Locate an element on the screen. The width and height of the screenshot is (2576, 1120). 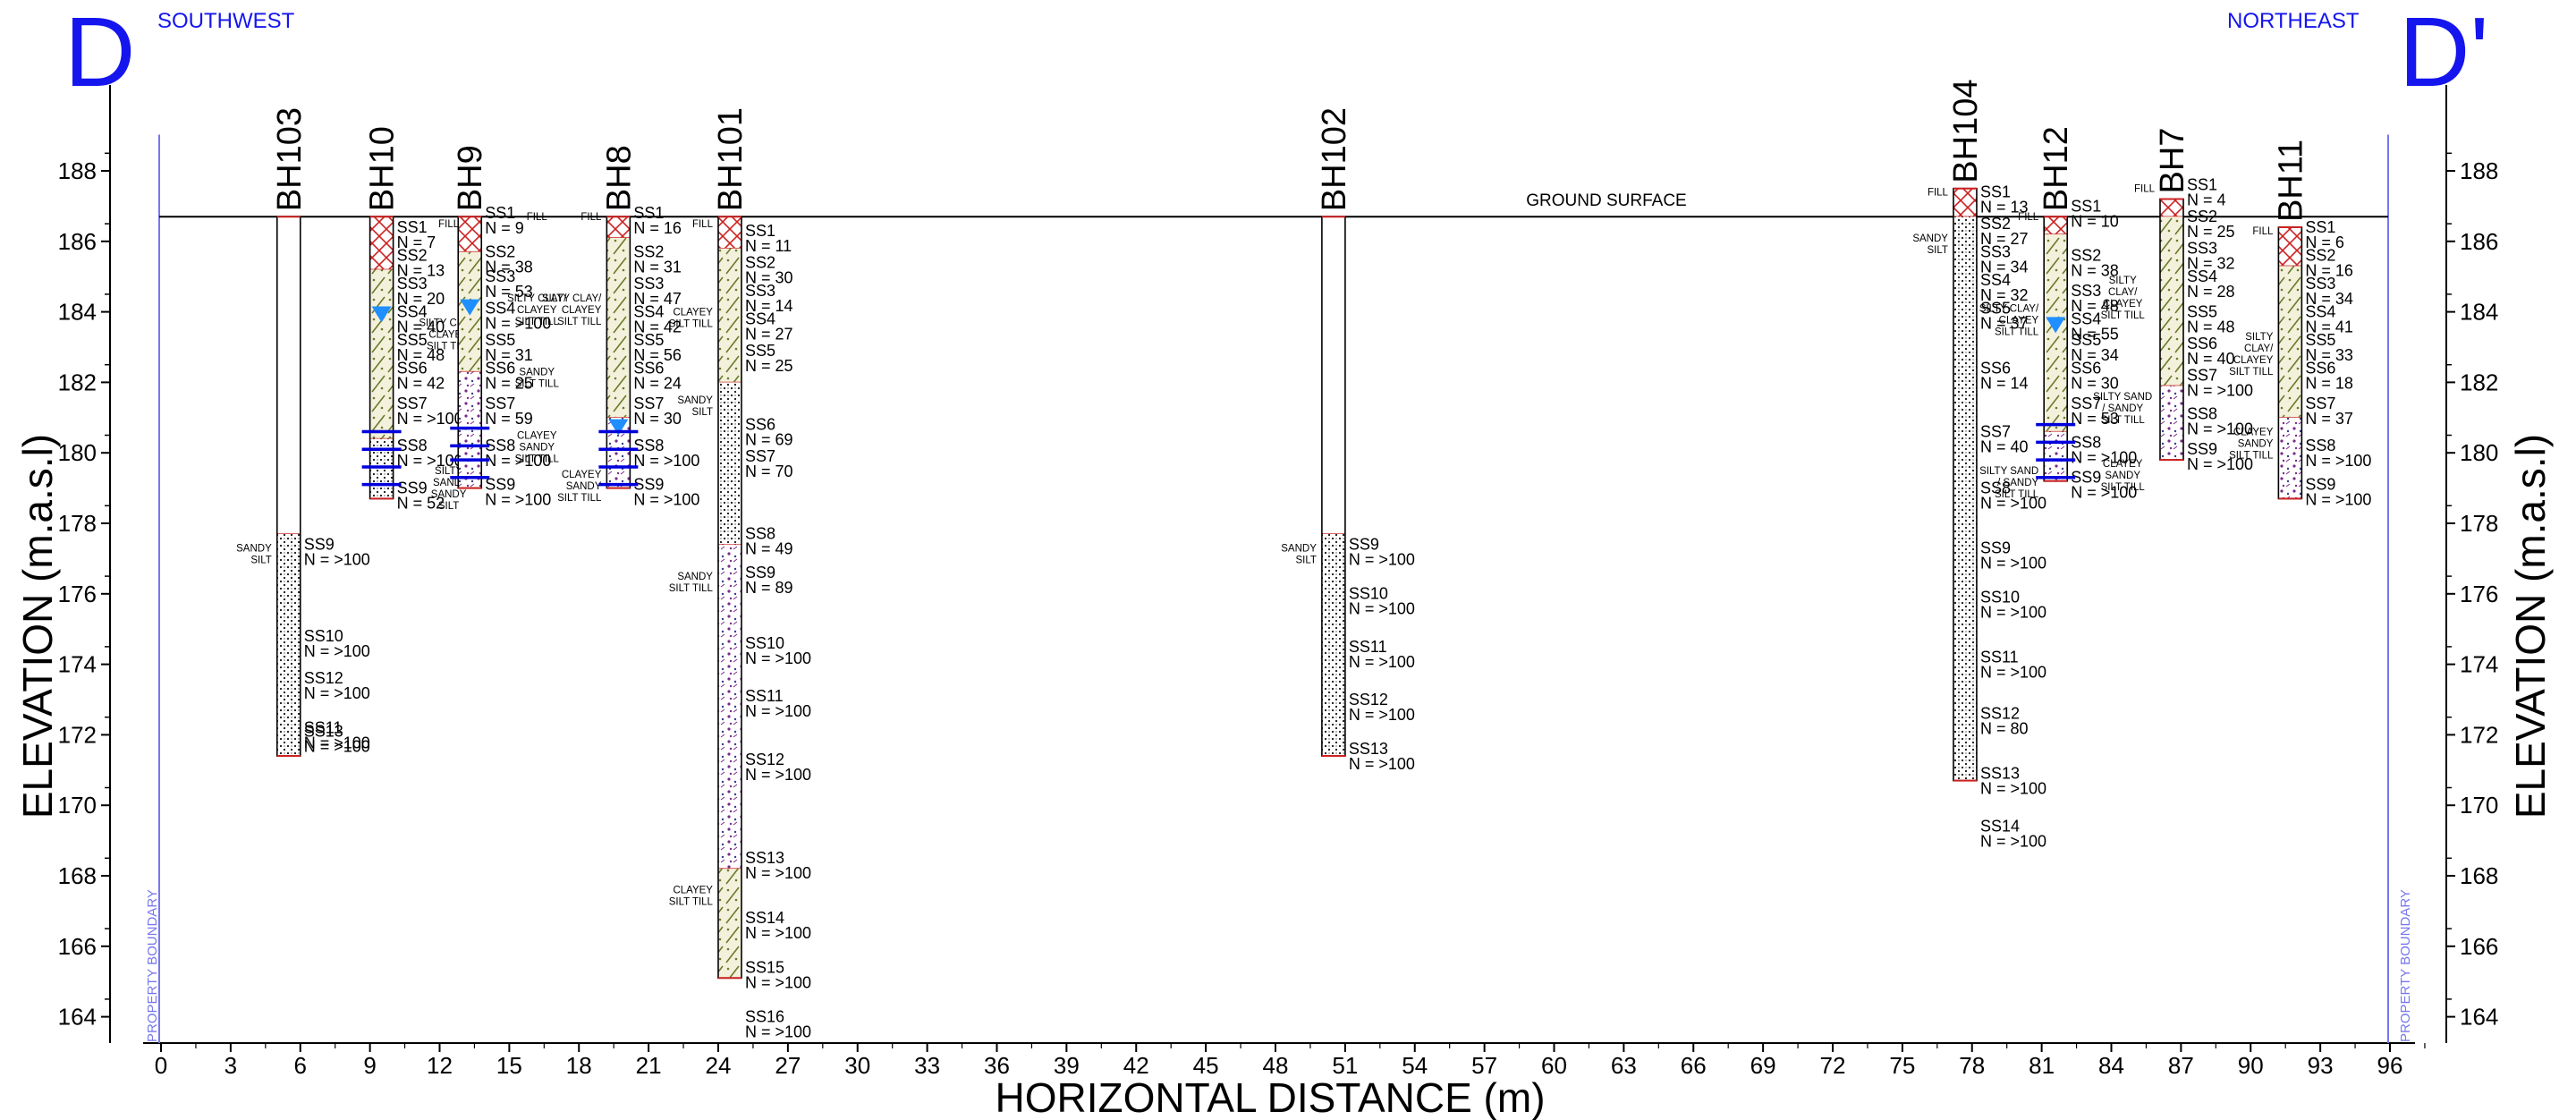
soil-label: CLAY/ is located at coordinates (2259, 349).